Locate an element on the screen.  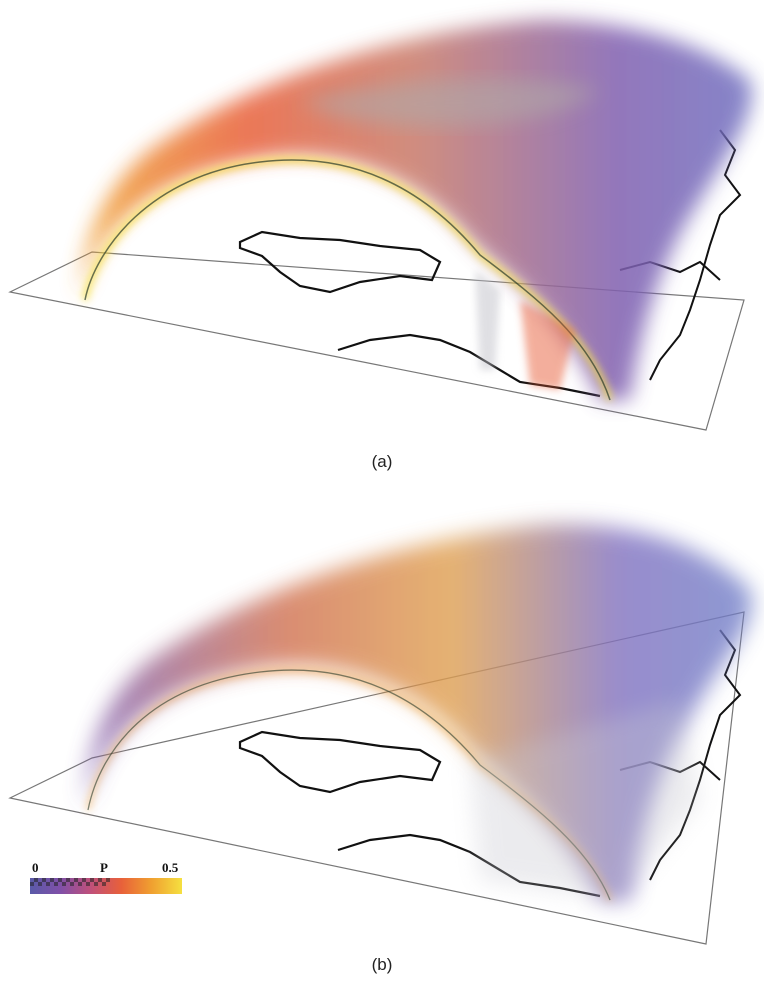
colorbar-min-label: 0 is located at coordinates (35, 867).